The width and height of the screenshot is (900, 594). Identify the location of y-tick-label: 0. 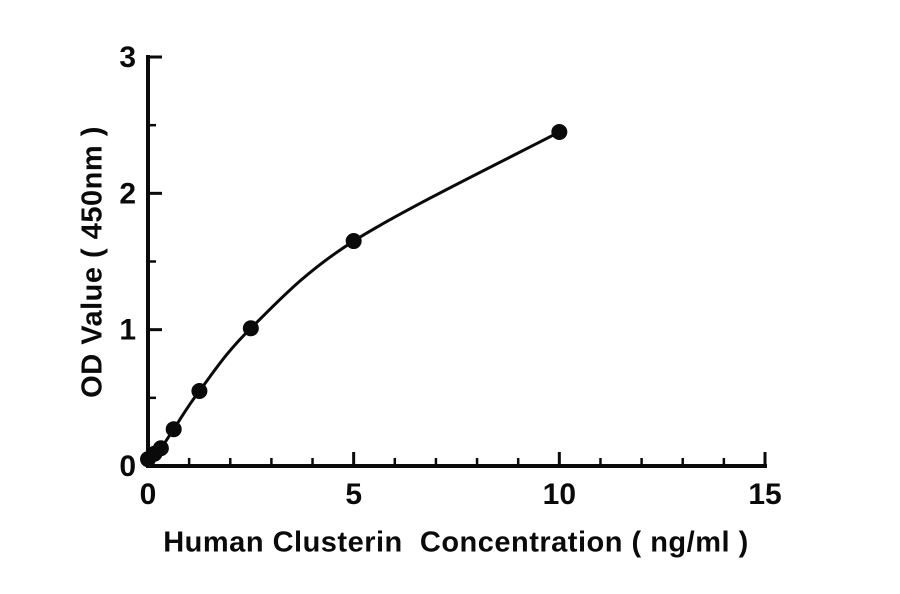
(127, 466).